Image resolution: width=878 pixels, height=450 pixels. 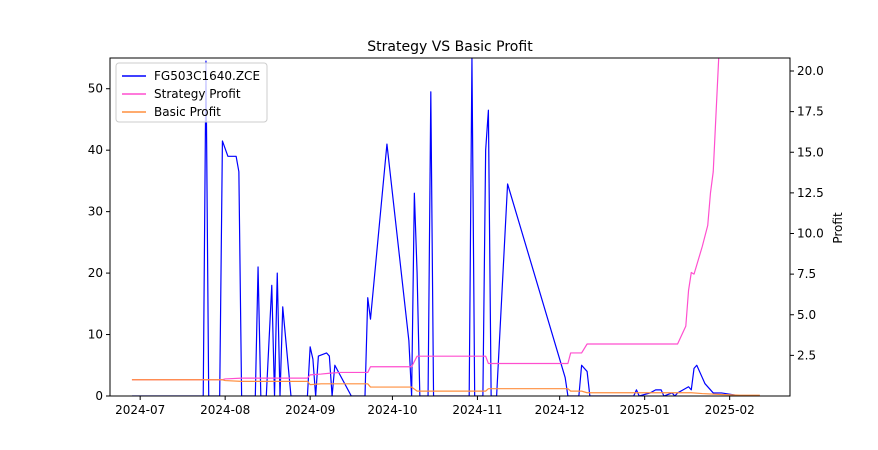 What do you see at coordinates (95, 212) in the screenshot?
I see `y-left-tick-label: 30` at bounding box center [95, 212].